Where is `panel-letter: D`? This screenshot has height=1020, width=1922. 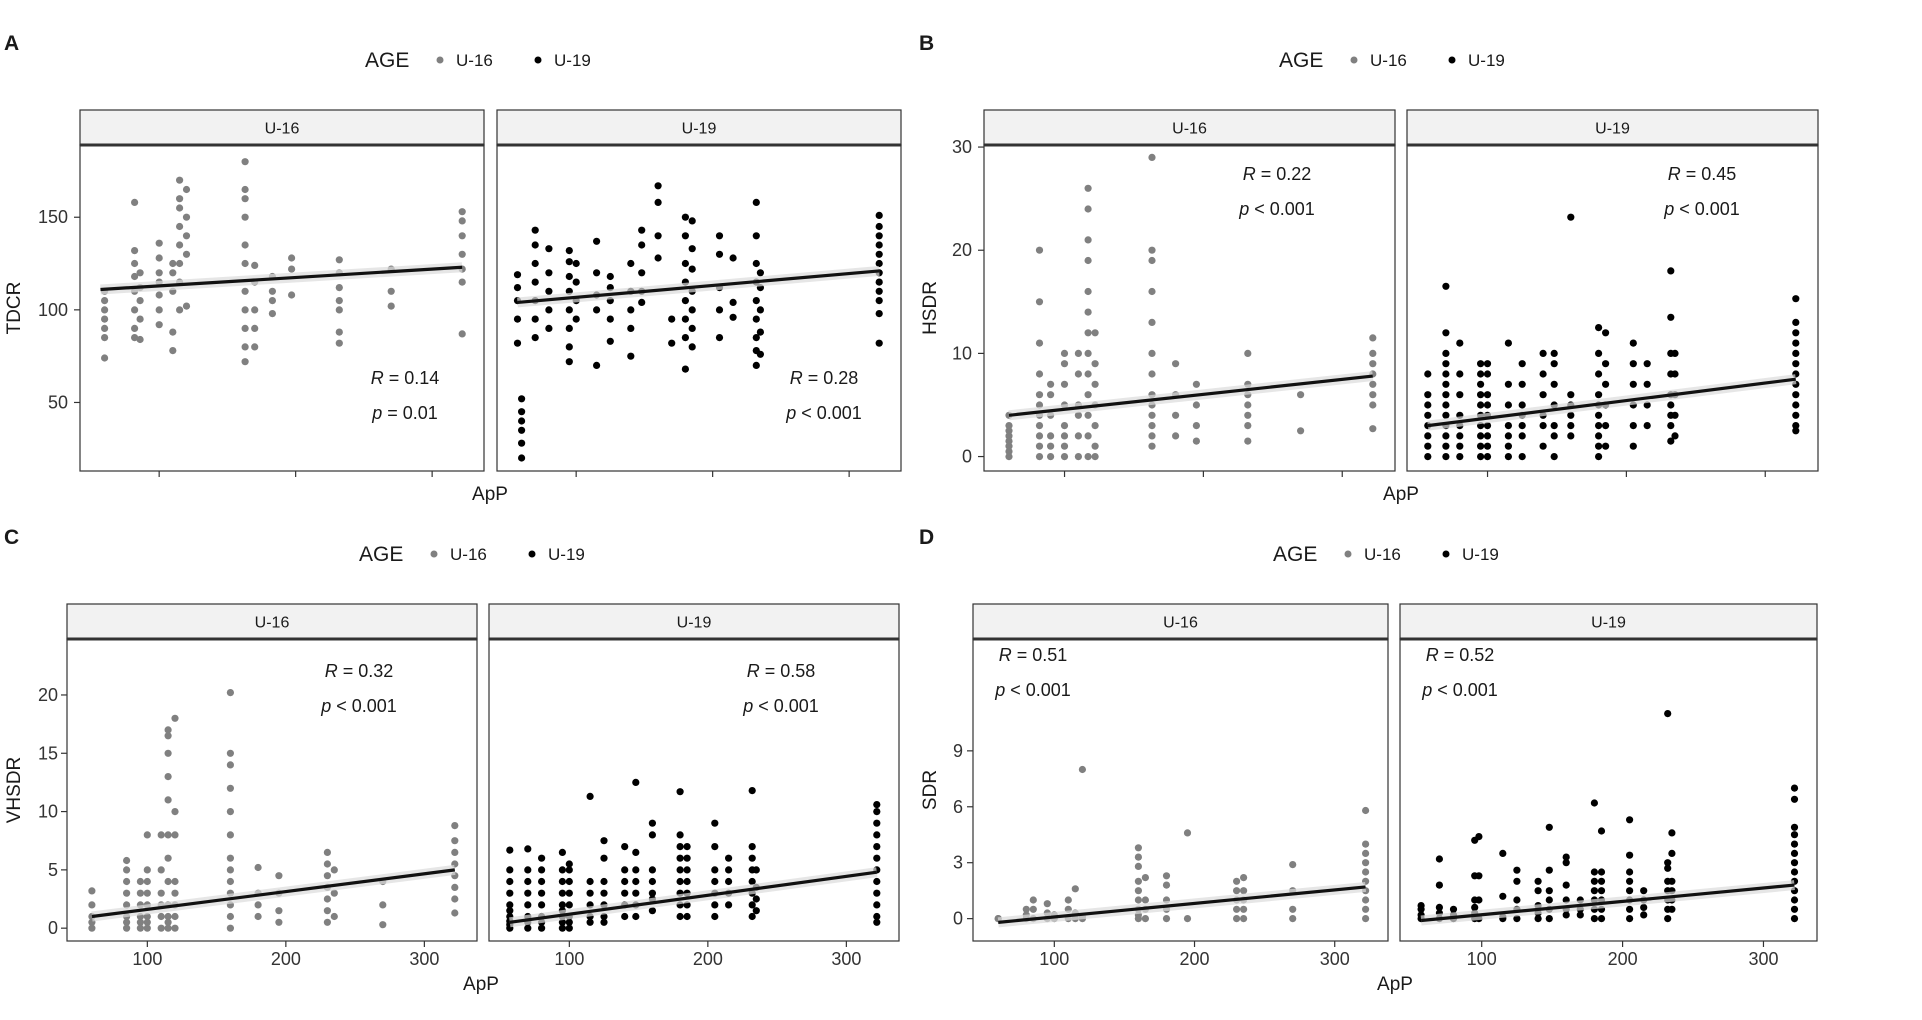
panel-letter: D is located at coordinates (926, 537).